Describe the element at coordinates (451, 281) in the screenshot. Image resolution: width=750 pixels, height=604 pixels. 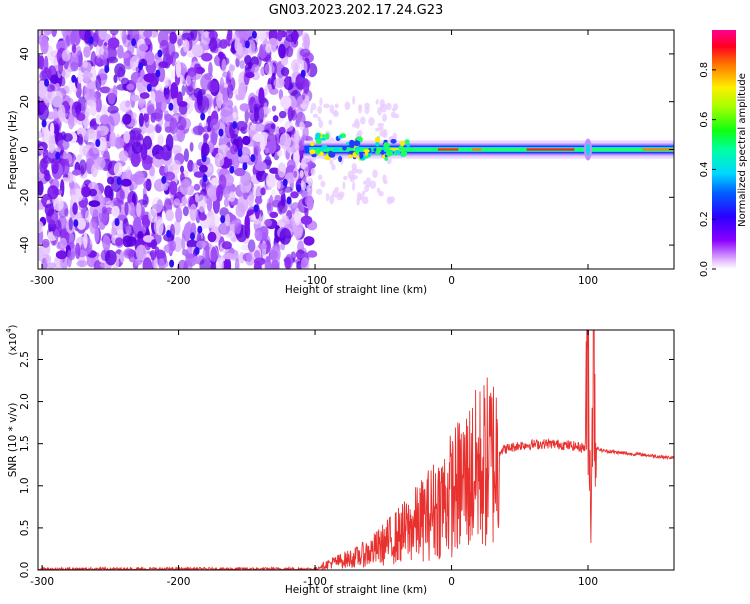
I see `x-tick-label: 0` at that location.